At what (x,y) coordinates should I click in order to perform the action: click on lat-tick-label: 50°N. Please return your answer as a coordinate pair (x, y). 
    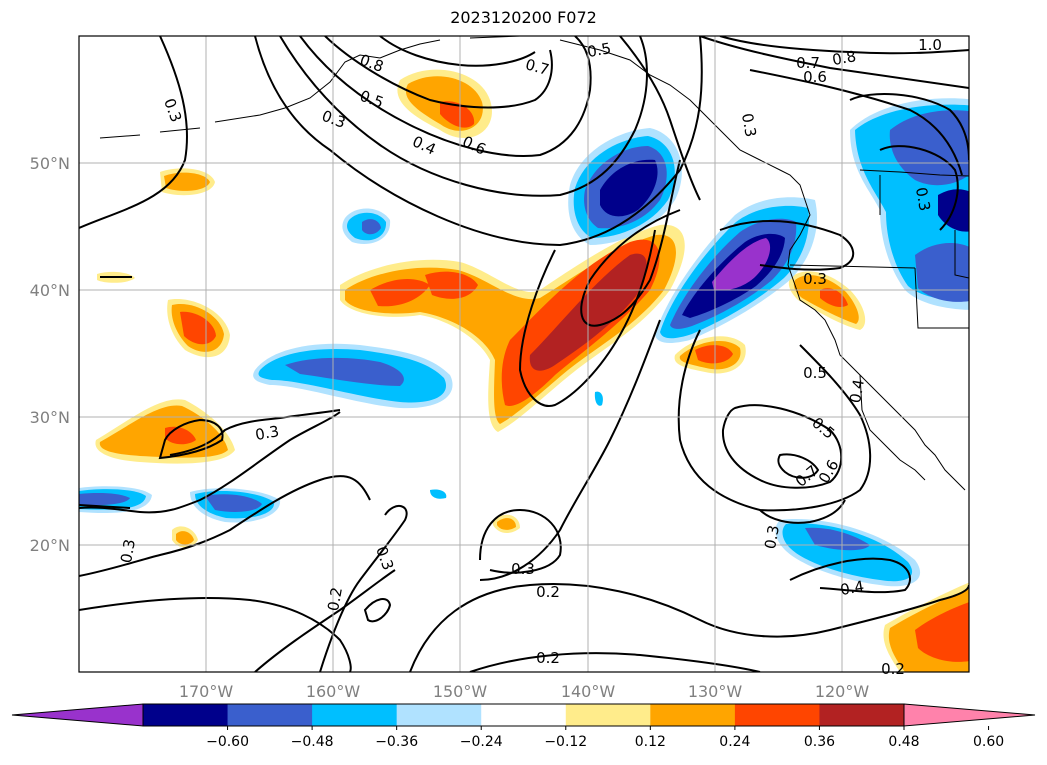
    Looking at the image, I should click on (50, 163).